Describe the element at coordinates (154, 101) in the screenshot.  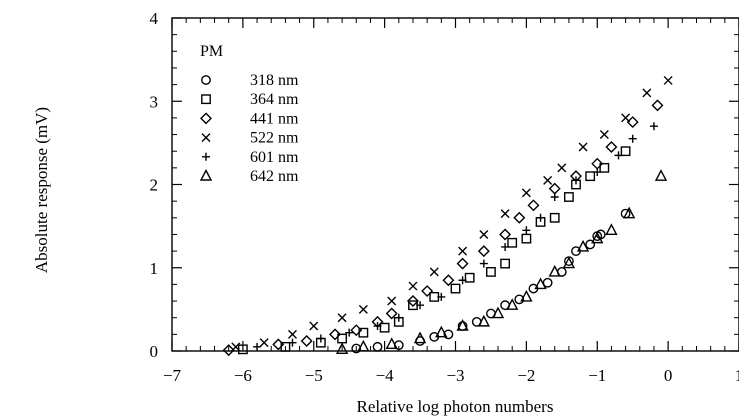
I see `y-tick-label: 3` at that location.